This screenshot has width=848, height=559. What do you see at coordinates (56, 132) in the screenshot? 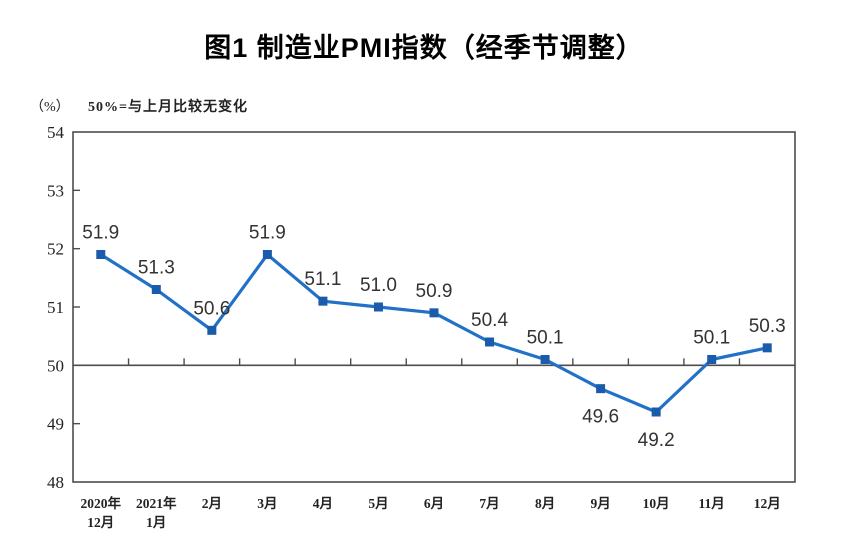
I see `y-axis-tick-label: 54` at bounding box center [56, 132].